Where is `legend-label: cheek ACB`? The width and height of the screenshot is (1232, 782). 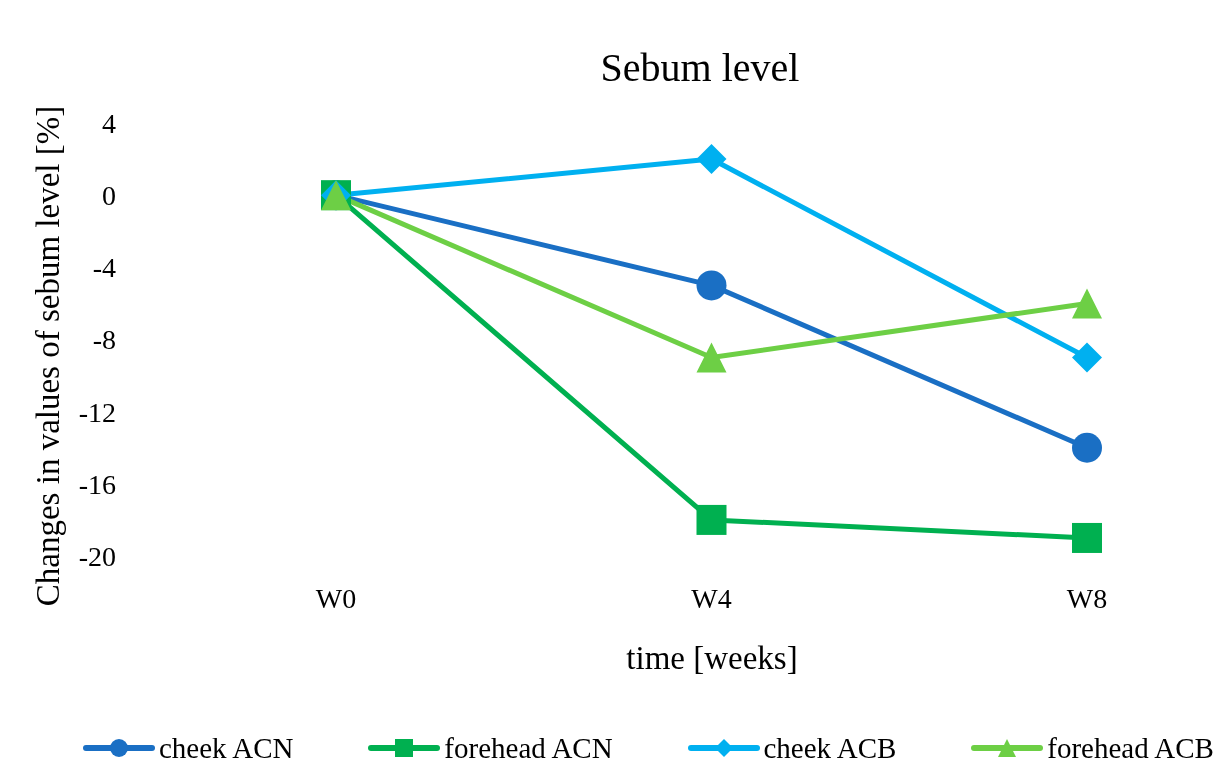
legend-label: cheek ACB is located at coordinates (830, 747).